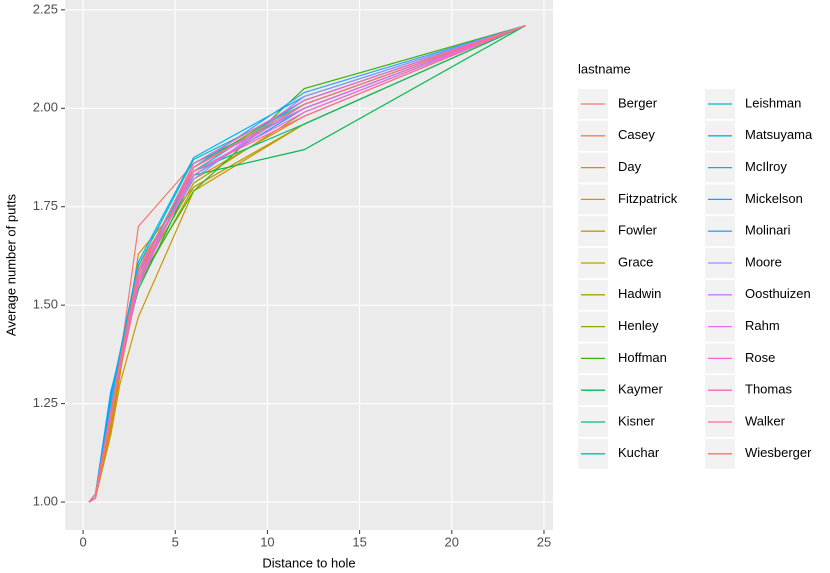  What do you see at coordinates (774, 198) in the screenshot?
I see `legend-text: Mickelson` at bounding box center [774, 198].